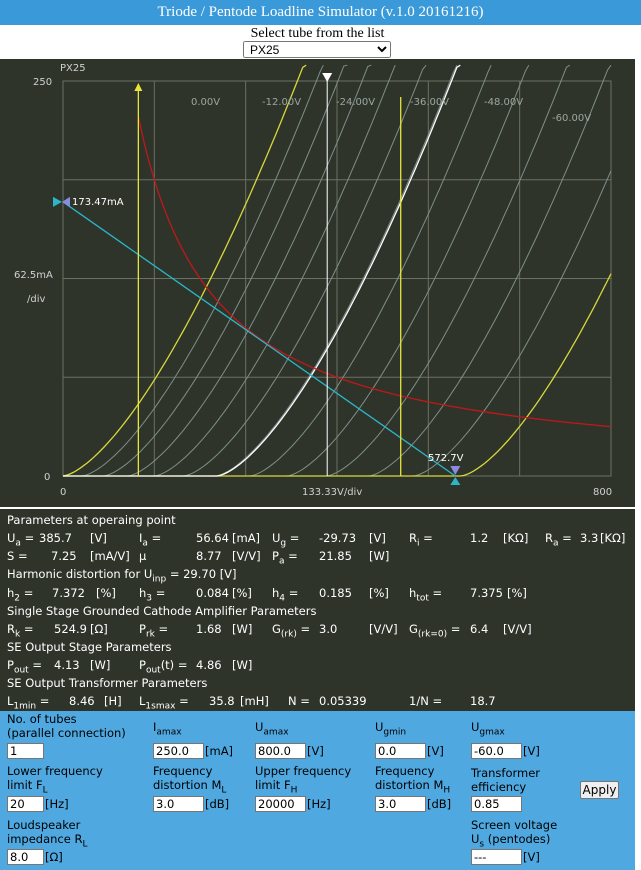  Describe the element at coordinates (190, 780) in the screenshot. I see `ml-label: Frequency distortion ML` at that location.